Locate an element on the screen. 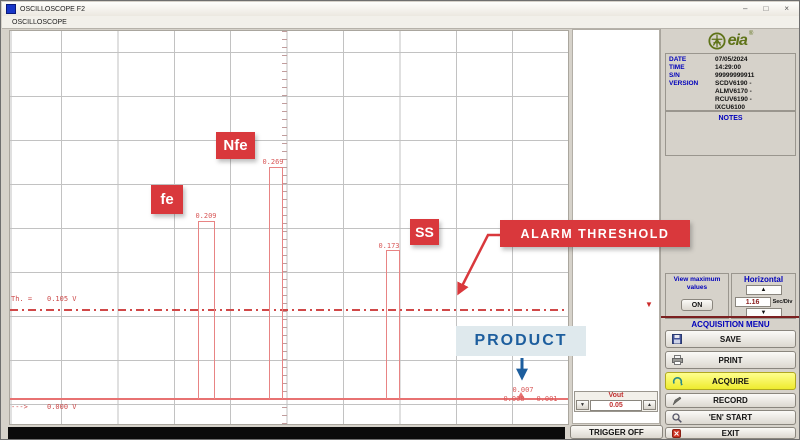 The width and height of the screenshot is (800, 440). label-nfe: Nfe is located at coordinates (235, 145).